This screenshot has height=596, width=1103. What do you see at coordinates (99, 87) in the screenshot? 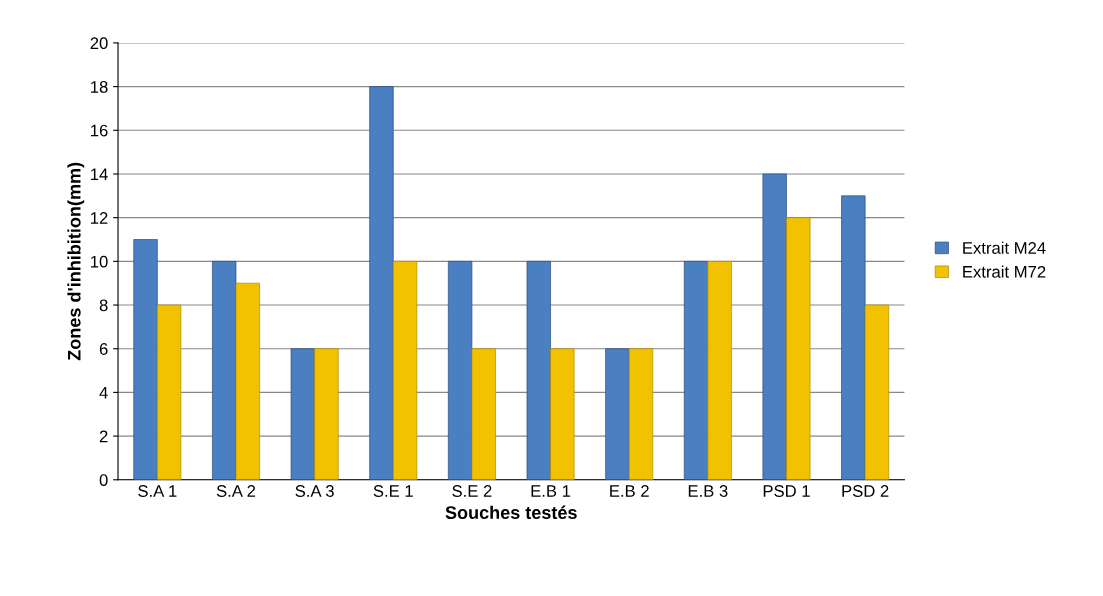
I see `y-tick-label: 18` at bounding box center [99, 87].